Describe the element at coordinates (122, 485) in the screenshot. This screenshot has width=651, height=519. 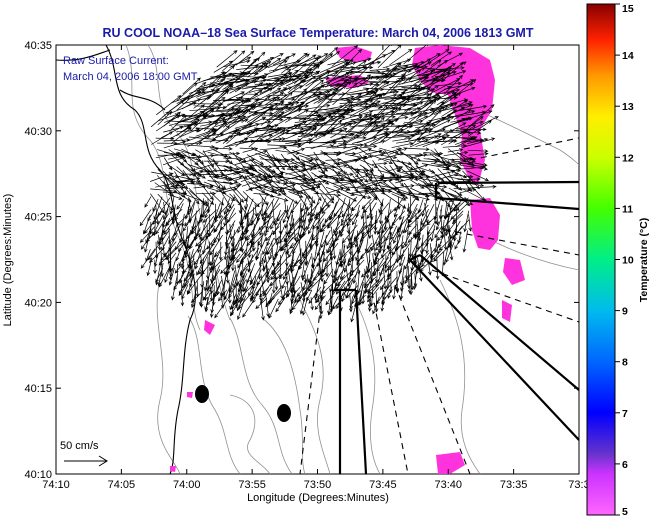
I see `x-tick-label: 74:05` at that location.